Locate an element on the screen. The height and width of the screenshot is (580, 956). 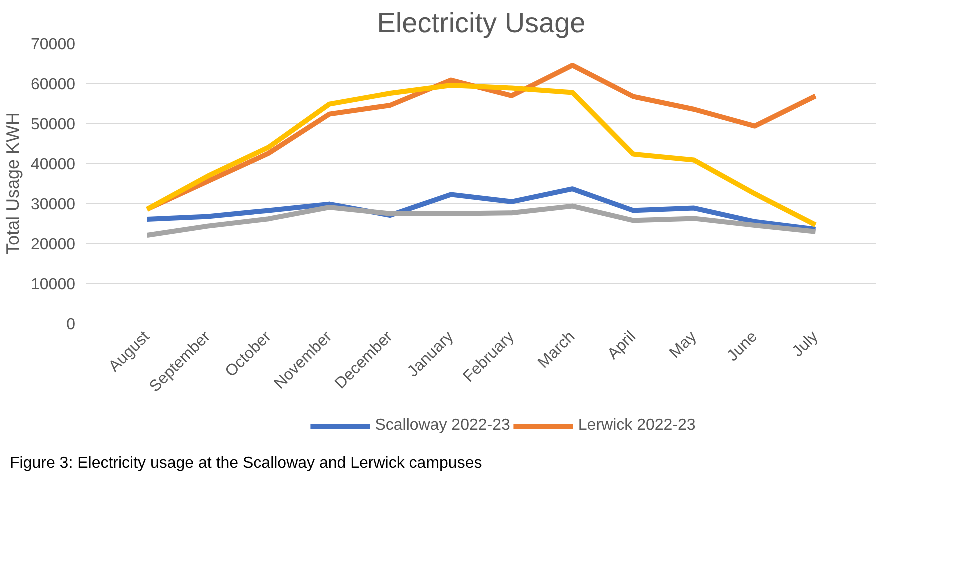
legend-label: Scalloway 2022-23 is located at coordinates (442, 426).